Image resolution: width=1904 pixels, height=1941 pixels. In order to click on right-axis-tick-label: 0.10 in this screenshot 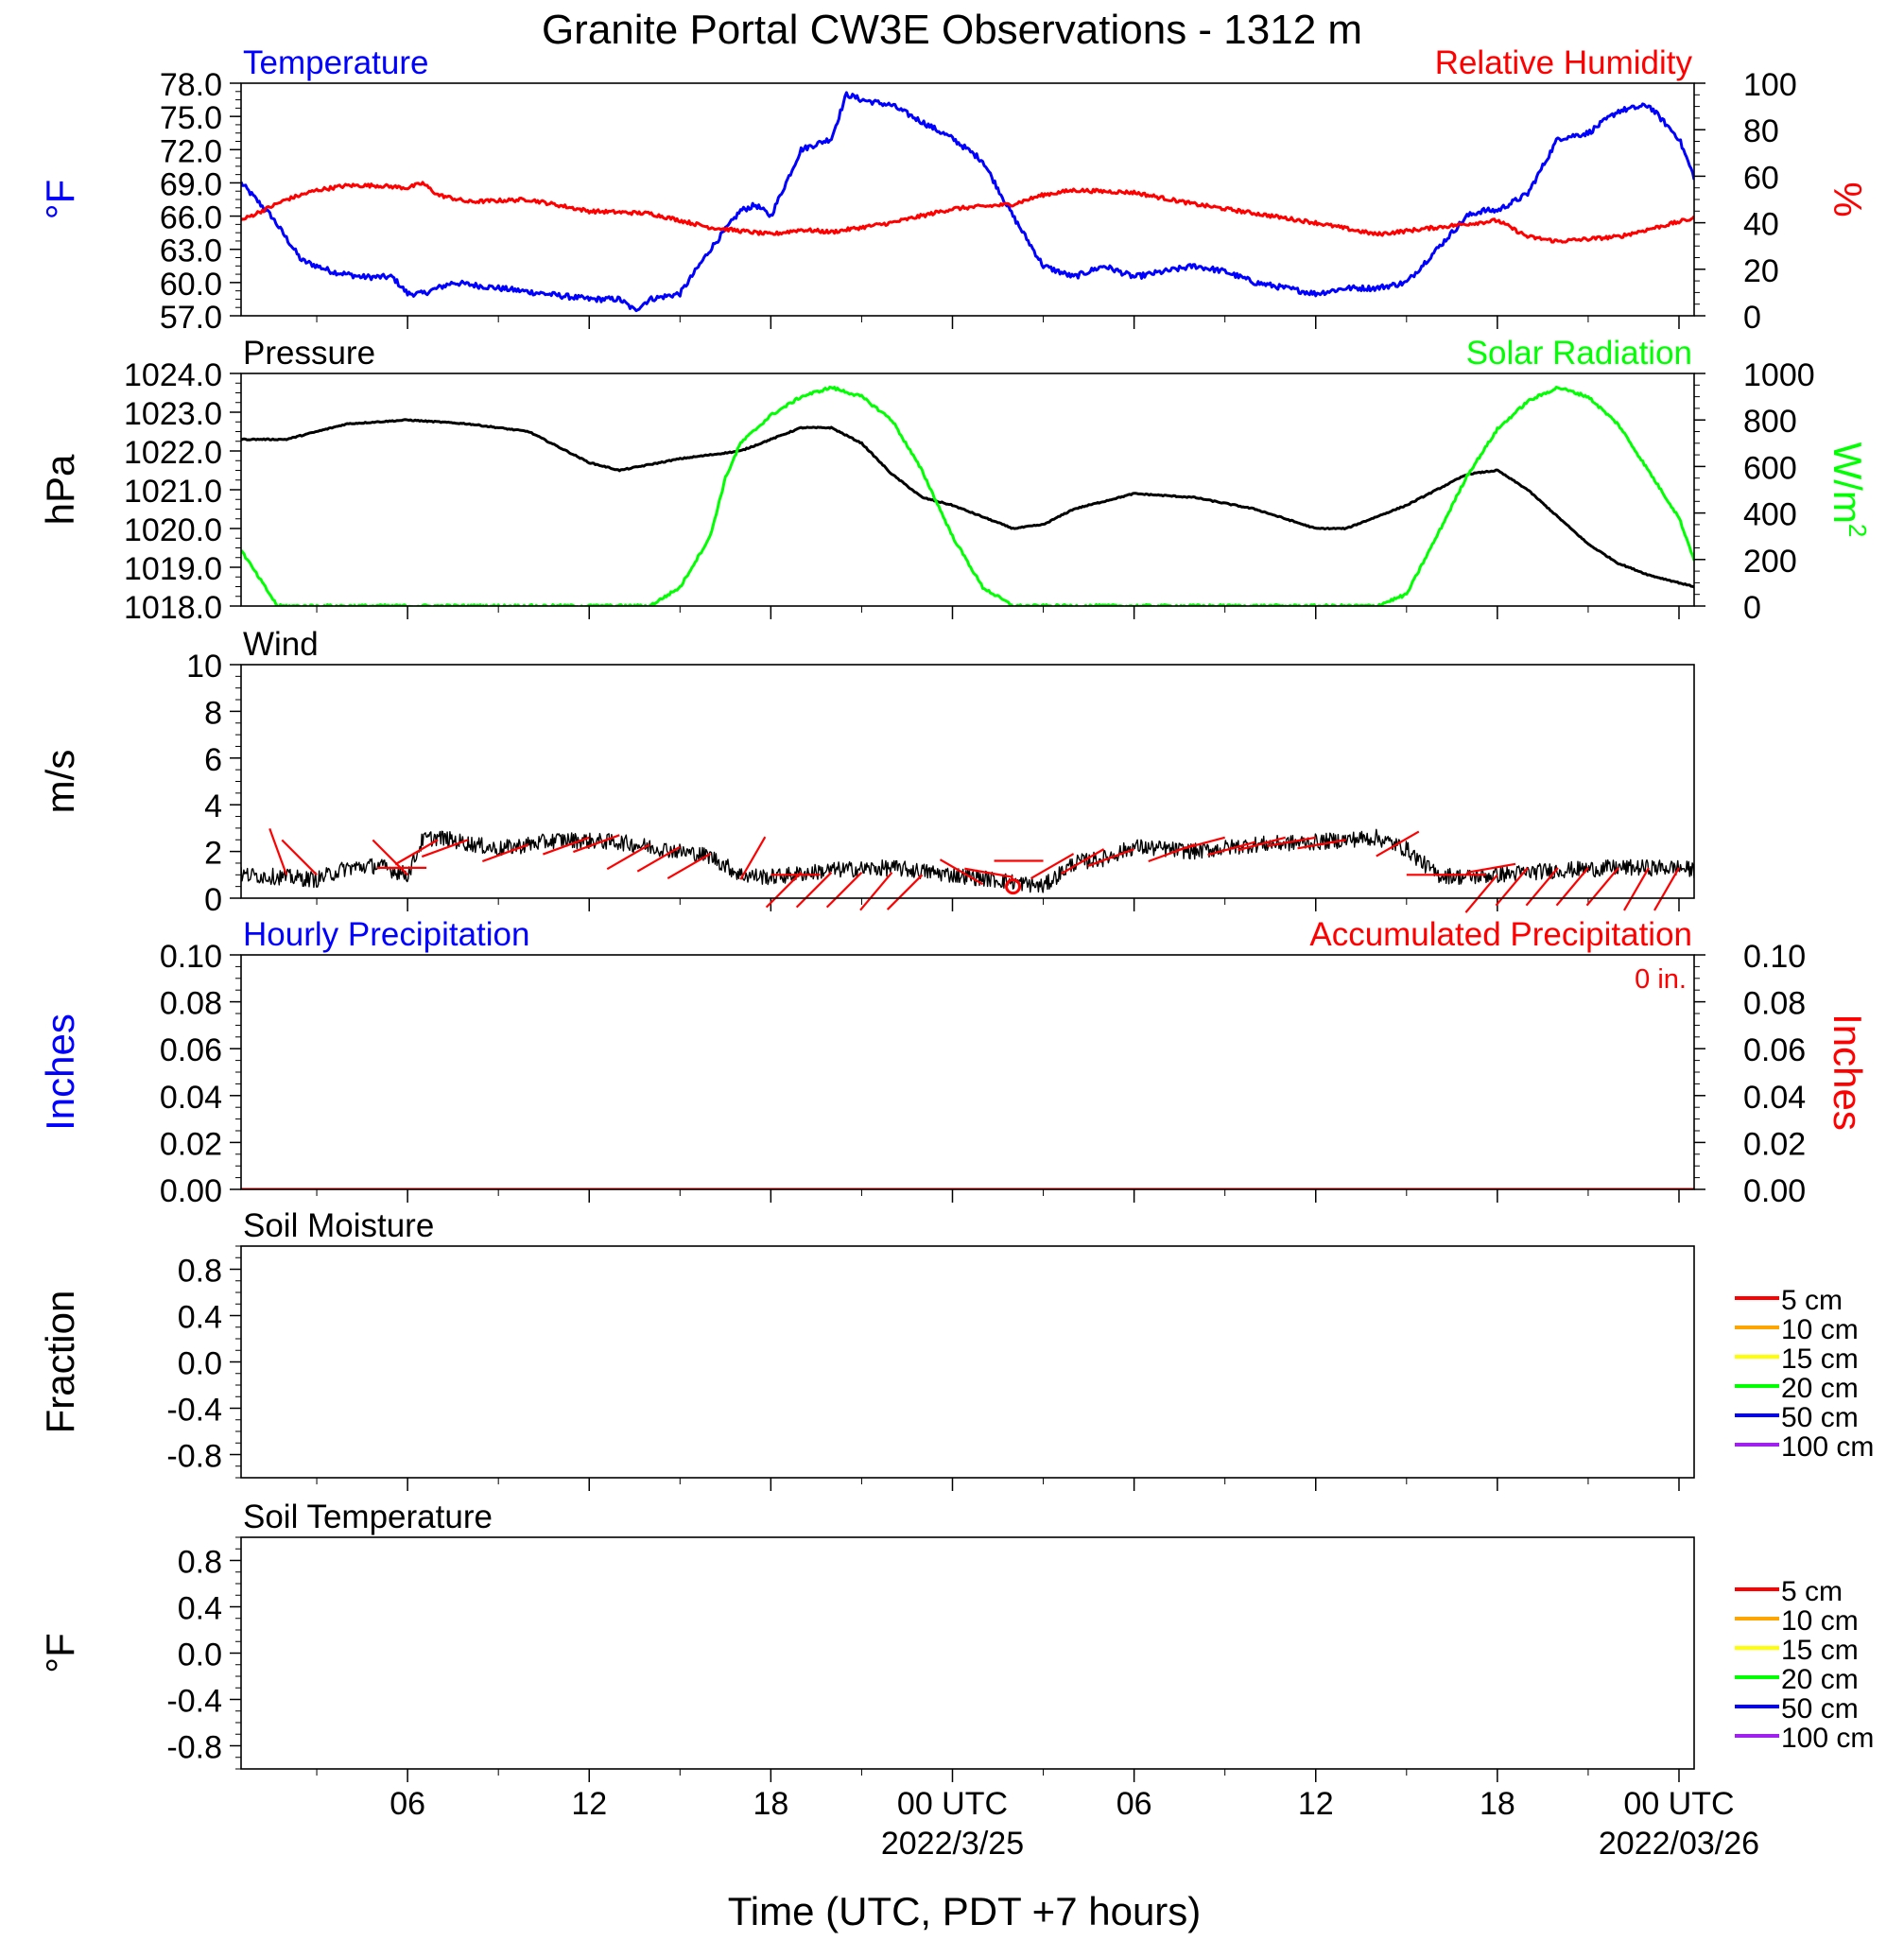, I will do `click(1774, 957)`.